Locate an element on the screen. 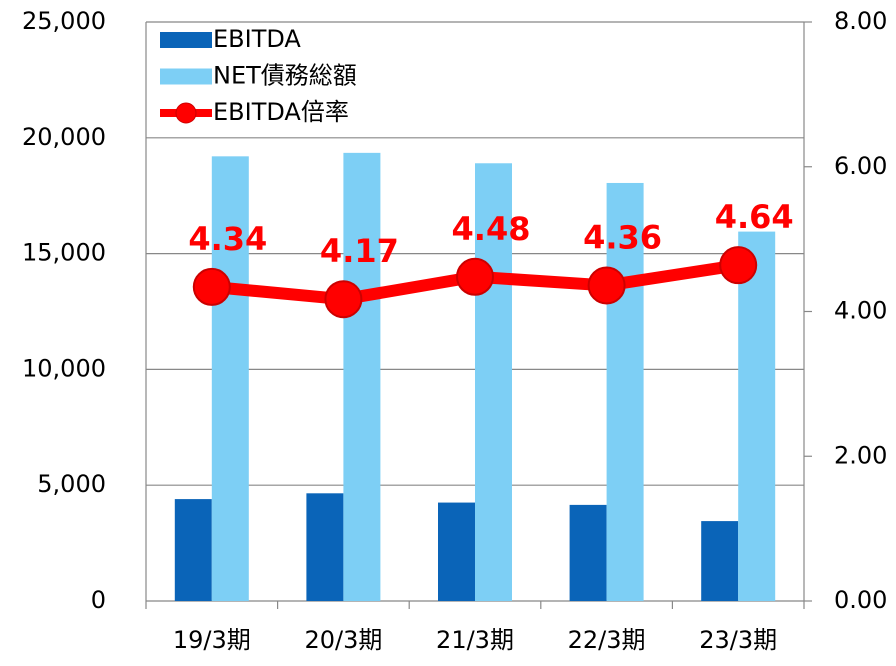  x-tick-label: 22/3期 is located at coordinates (607, 640).